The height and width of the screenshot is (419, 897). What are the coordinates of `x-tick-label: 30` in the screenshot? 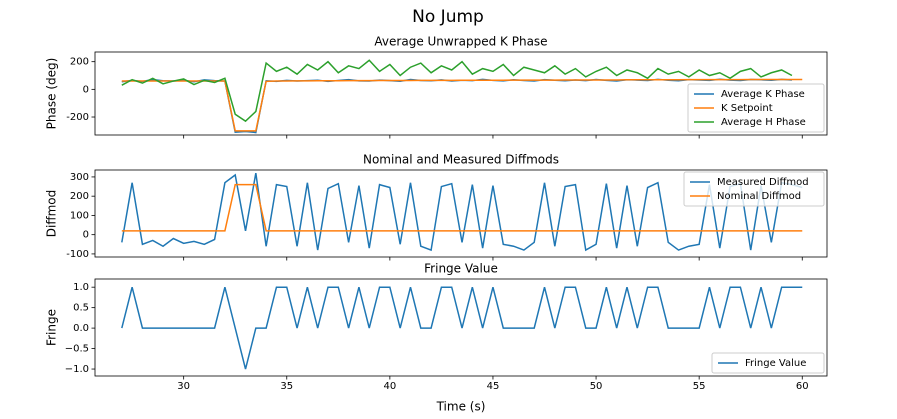 It's located at (183, 386).